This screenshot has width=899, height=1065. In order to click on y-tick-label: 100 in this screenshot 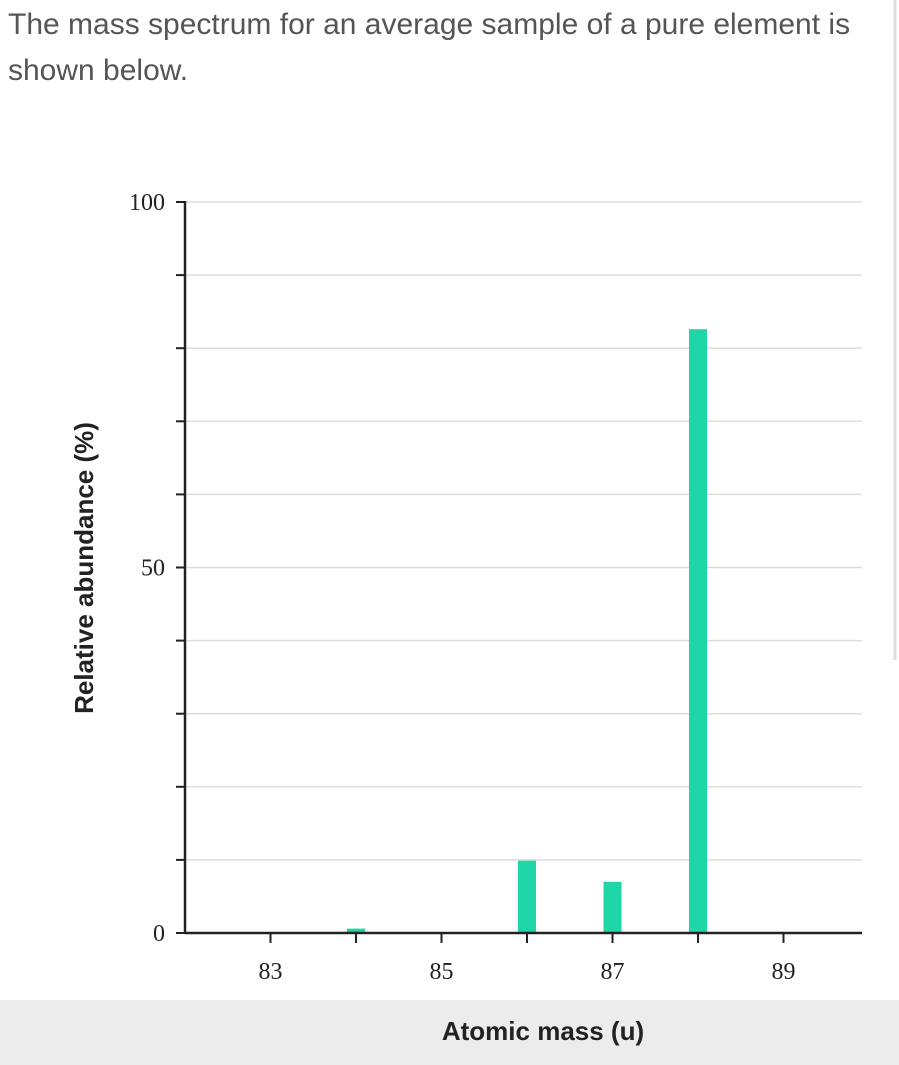, I will do `click(147, 203)`.